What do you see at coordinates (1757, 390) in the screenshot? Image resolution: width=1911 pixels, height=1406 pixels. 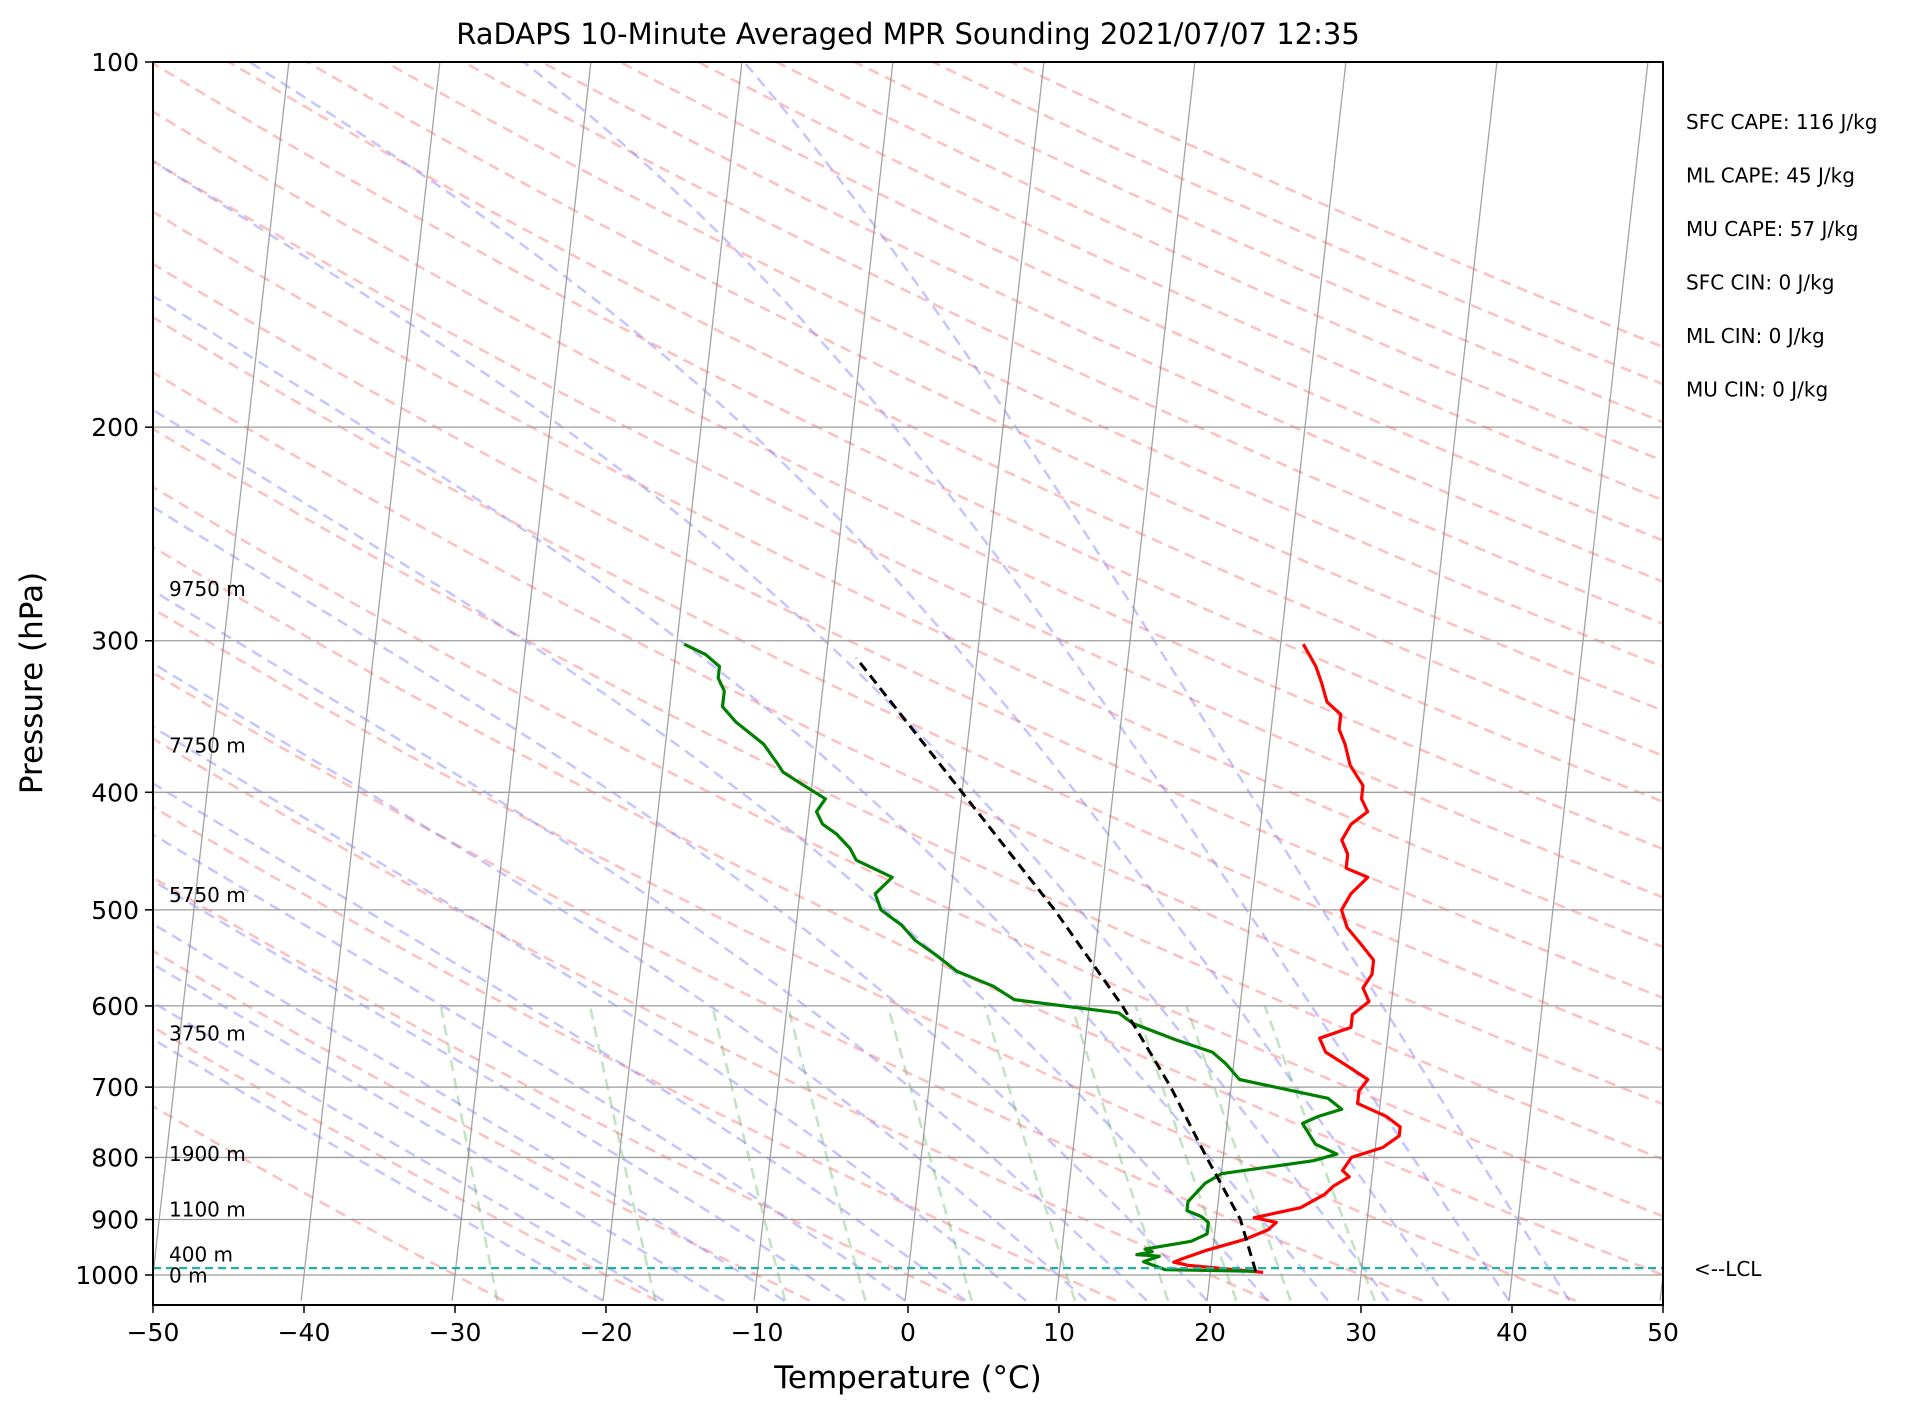 I see `index-label: MU CIN: 0 J/kg` at bounding box center [1757, 390].